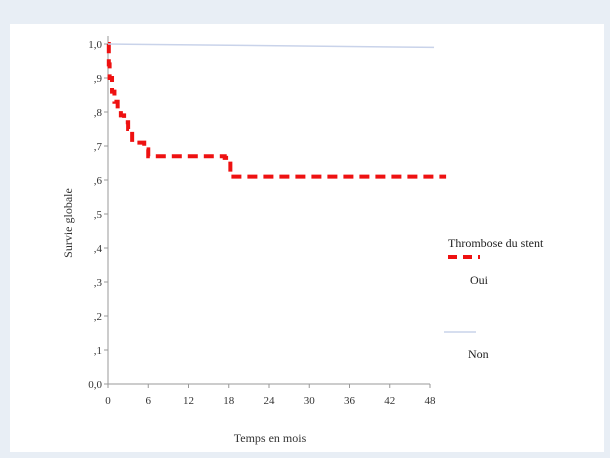 This screenshot has height=458, width=610. I want to click on y-tick-label: ,7, so click(98, 147).